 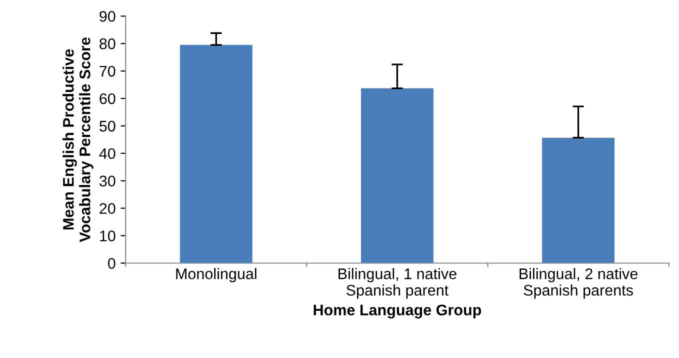 I want to click on y-tick-label: 90, so click(x=108, y=16).